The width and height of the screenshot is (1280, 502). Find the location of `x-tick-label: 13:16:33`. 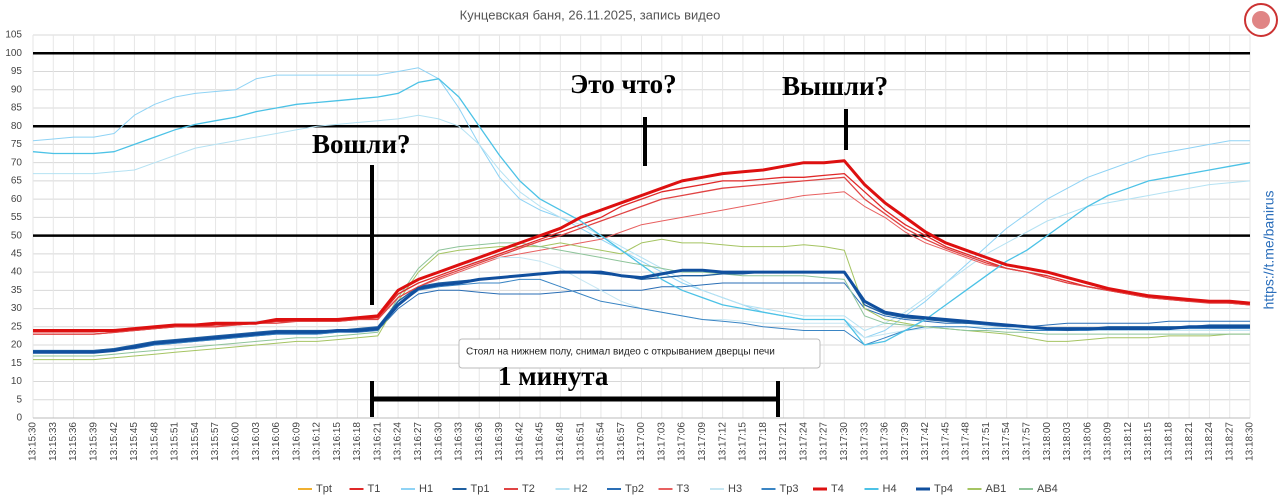

x-tick-label: 13:16:33 is located at coordinates (459, 441).